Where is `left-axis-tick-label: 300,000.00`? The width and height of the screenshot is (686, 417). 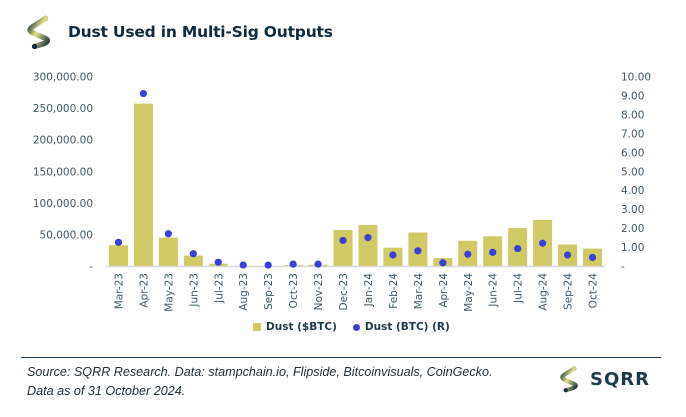
left-axis-tick-label: 300,000.00 is located at coordinates (63, 78).